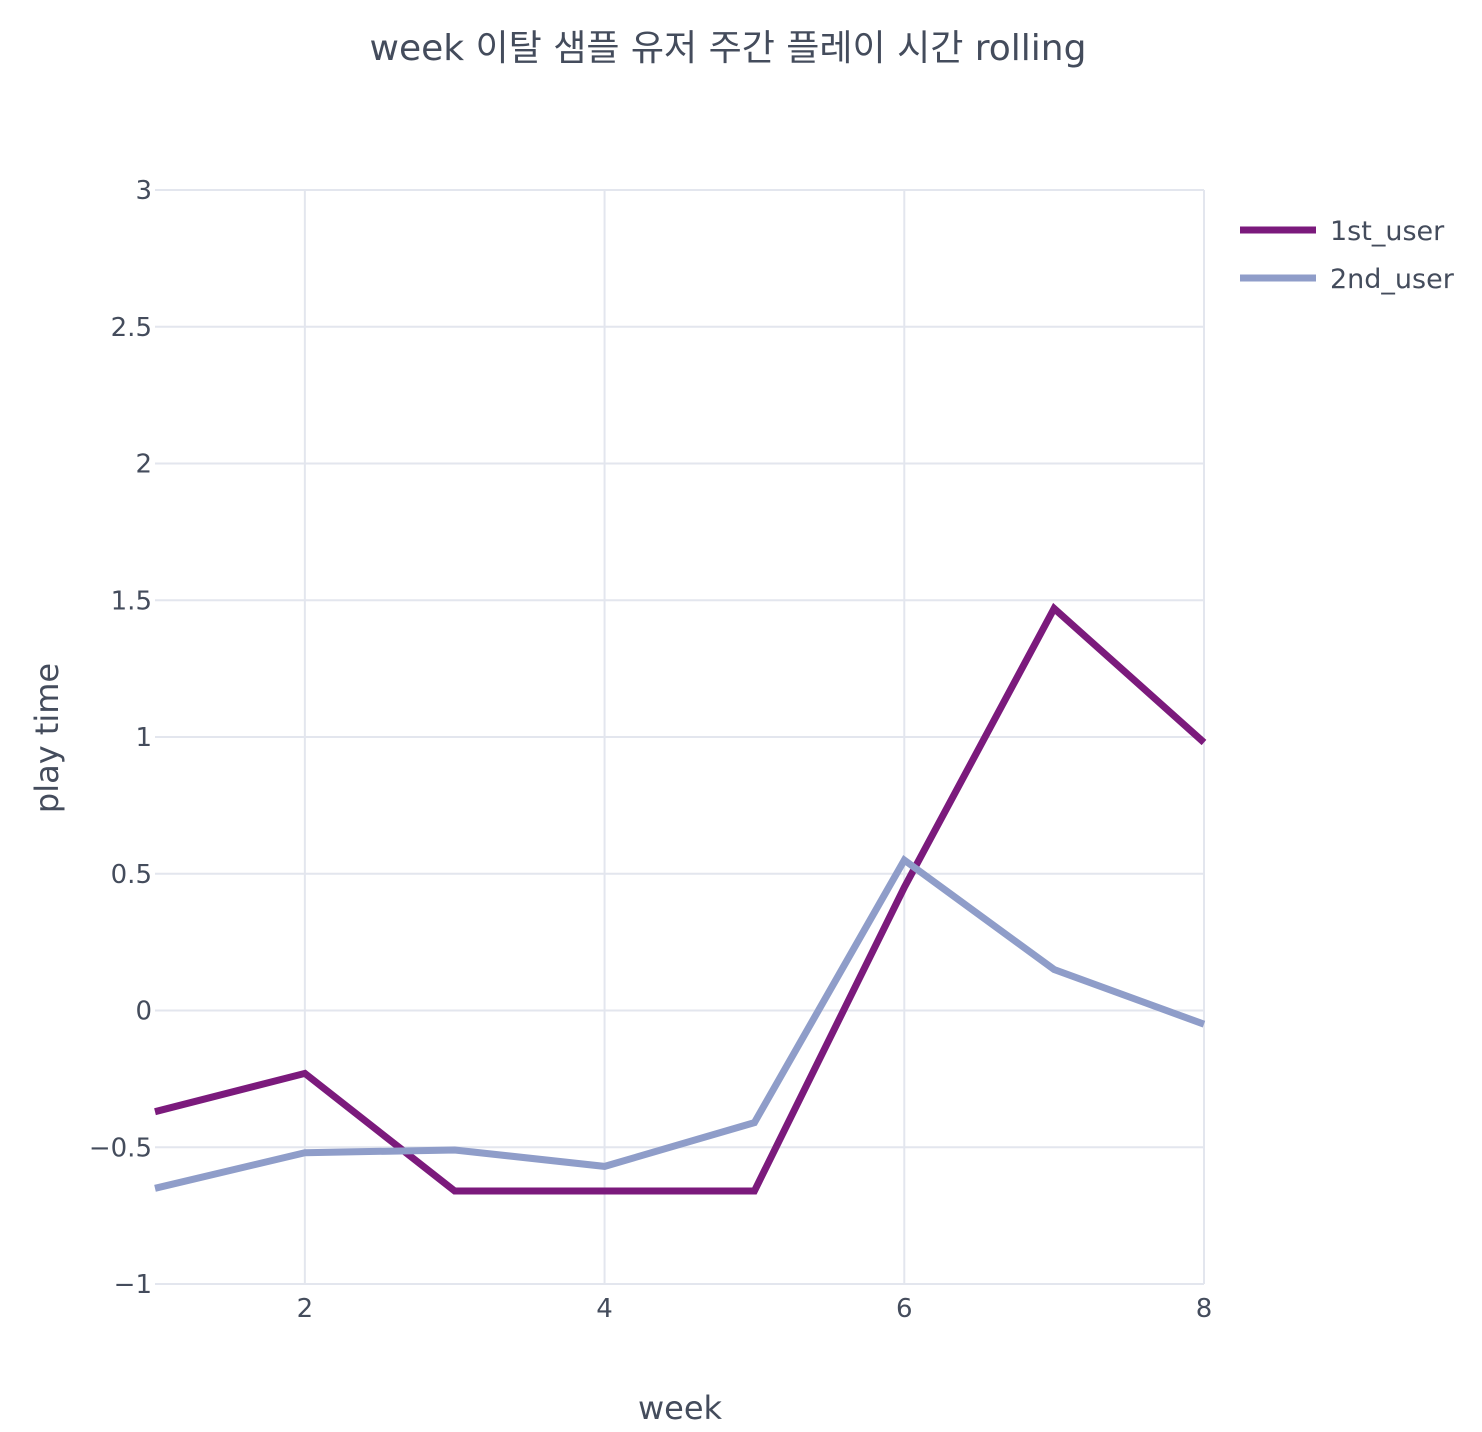  I want to click on x-tick-label: 8, so click(1204, 1309).